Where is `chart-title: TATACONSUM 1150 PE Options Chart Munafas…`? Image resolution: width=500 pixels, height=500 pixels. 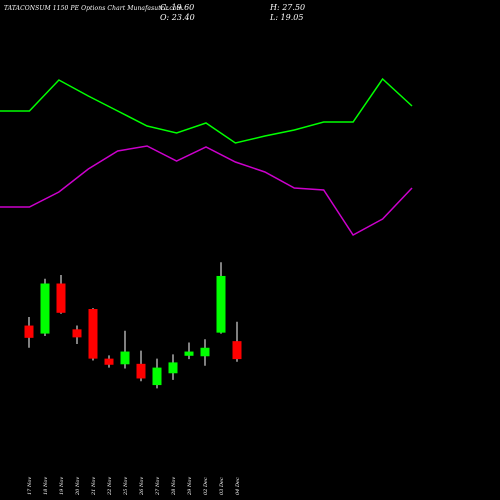
chart-title: TATACONSUM 1150 PE Options Chart Munafas… is located at coordinates (93, 8).